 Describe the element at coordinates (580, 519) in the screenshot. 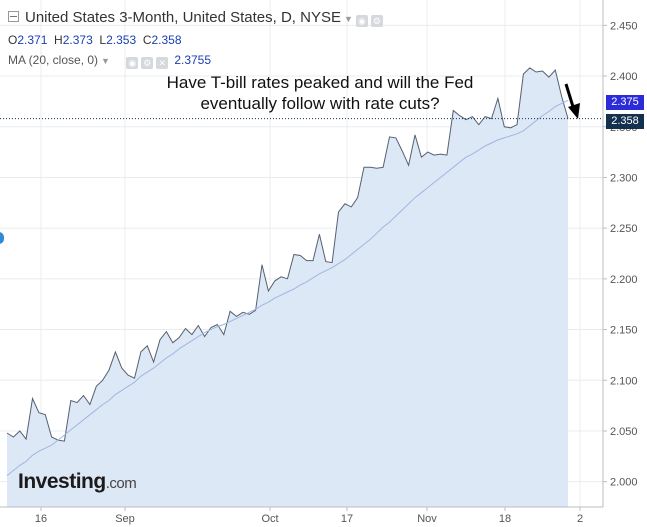

I see `x-tick-label: 2` at that location.